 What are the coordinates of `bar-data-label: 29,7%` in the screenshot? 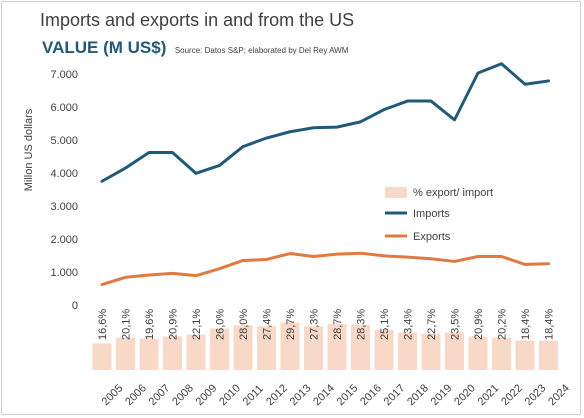 It's located at (291, 324).